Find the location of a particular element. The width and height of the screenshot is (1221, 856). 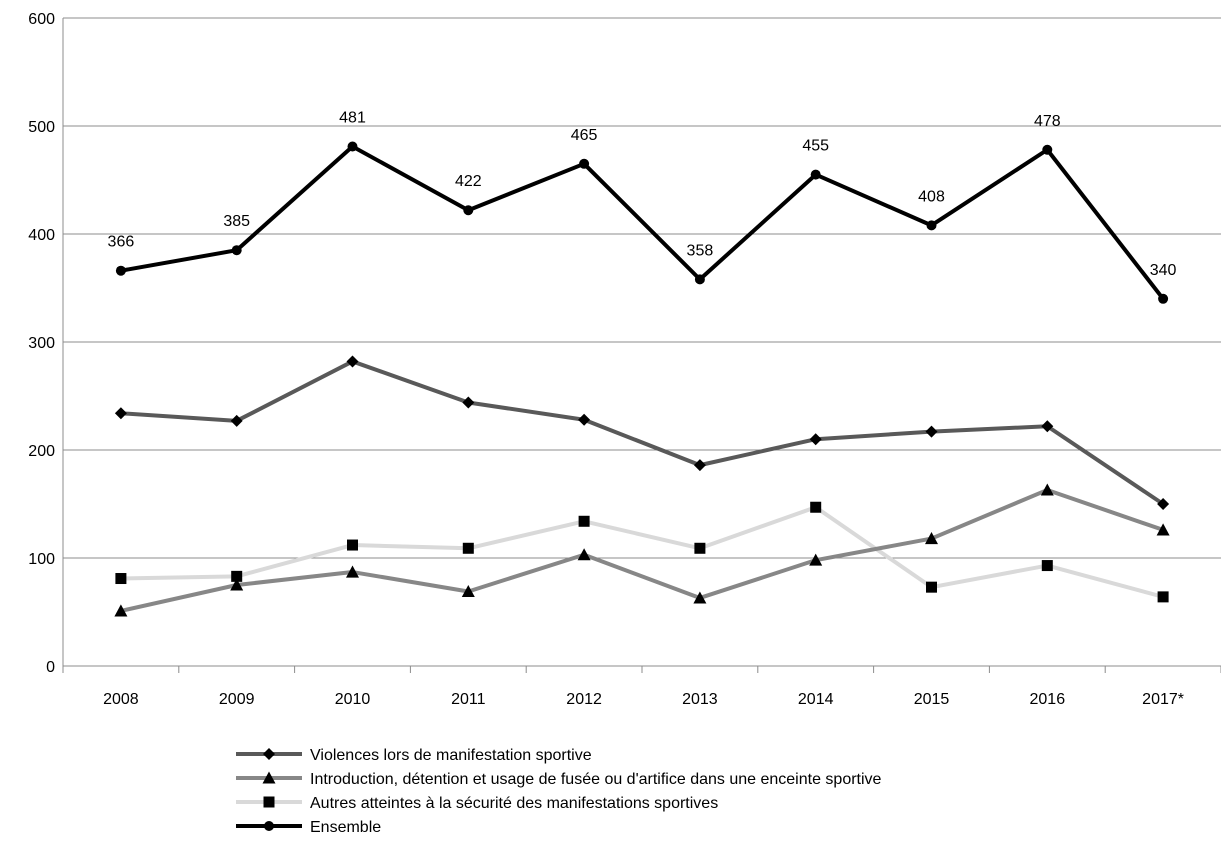

data-label: 340 is located at coordinates (1163, 270).